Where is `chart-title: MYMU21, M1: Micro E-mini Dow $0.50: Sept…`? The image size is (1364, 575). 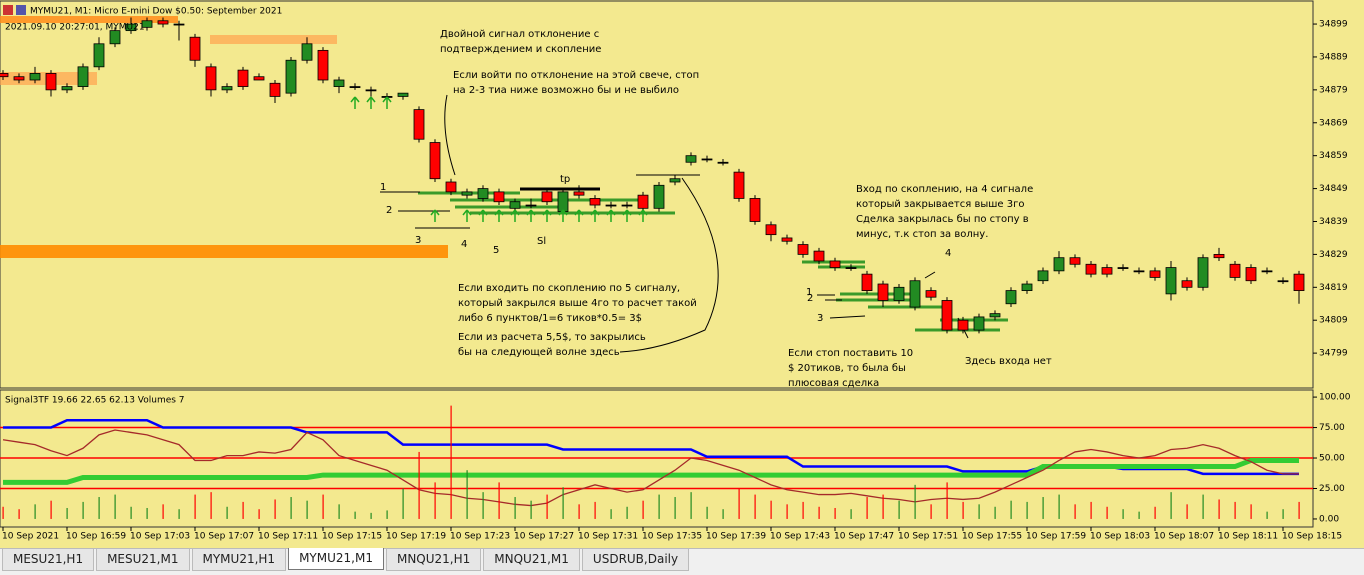
chart-title: MYMU21, M1: Micro E-mini Dow $0.50: Sept… is located at coordinates (156, 12).